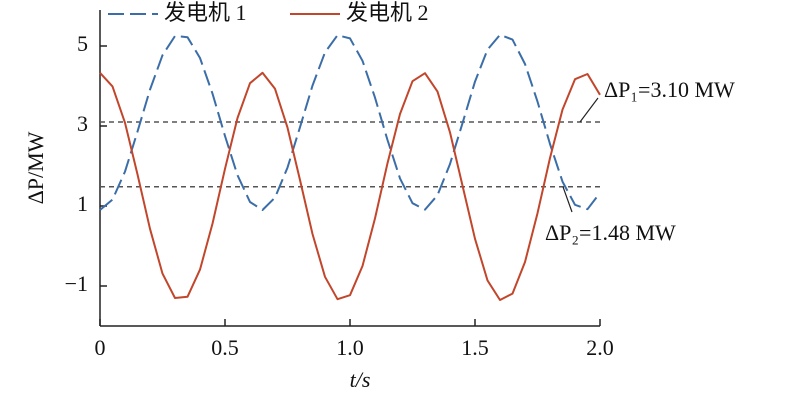 Image resolution: width=800 pixels, height=401 pixels. What do you see at coordinates (76, 283) in the screenshot?
I see `y-tick-label: −1` at bounding box center [76, 283].